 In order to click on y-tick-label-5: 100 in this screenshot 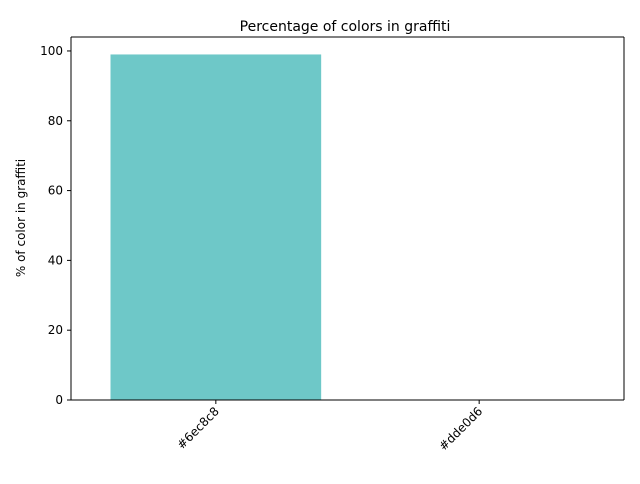, I will do `click(51, 51)`.